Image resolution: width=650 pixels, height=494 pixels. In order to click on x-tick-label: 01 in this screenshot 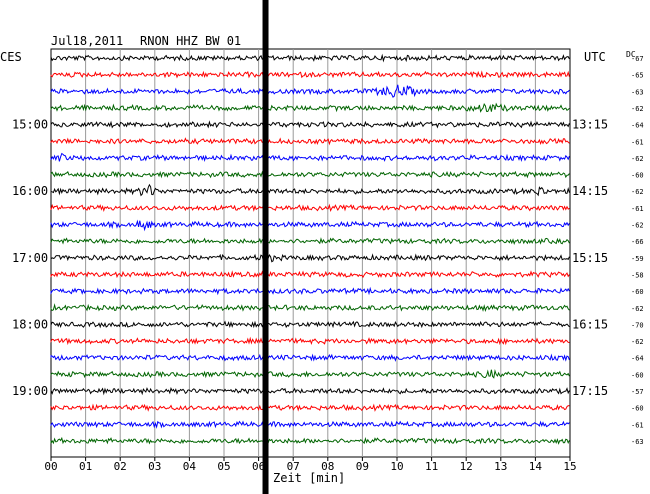, I will do `click(85, 466)`.